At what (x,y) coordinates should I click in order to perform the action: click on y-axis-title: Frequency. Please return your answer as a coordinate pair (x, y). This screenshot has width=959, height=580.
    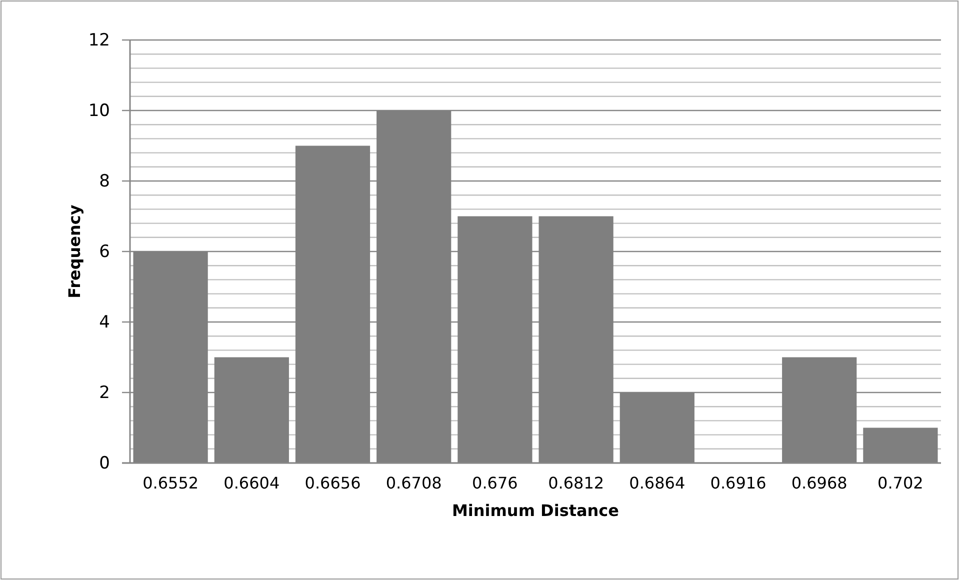
    Looking at the image, I should click on (74, 251).